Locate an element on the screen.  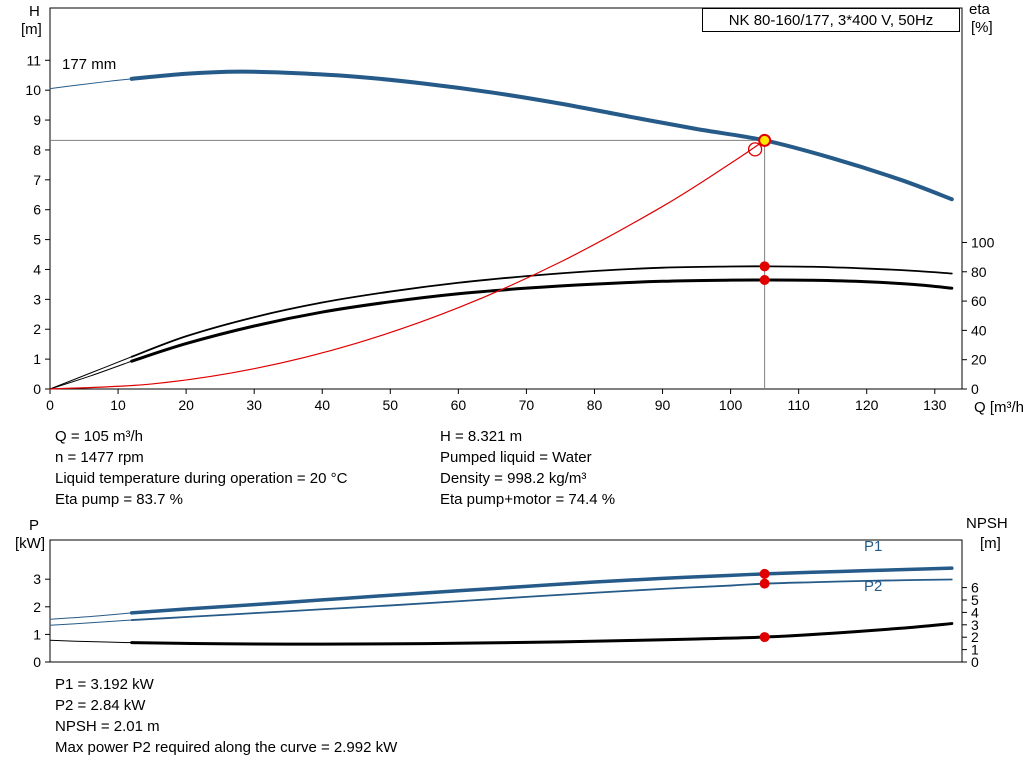
npsh-axis-label: NPSH is located at coordinates (987, 523).